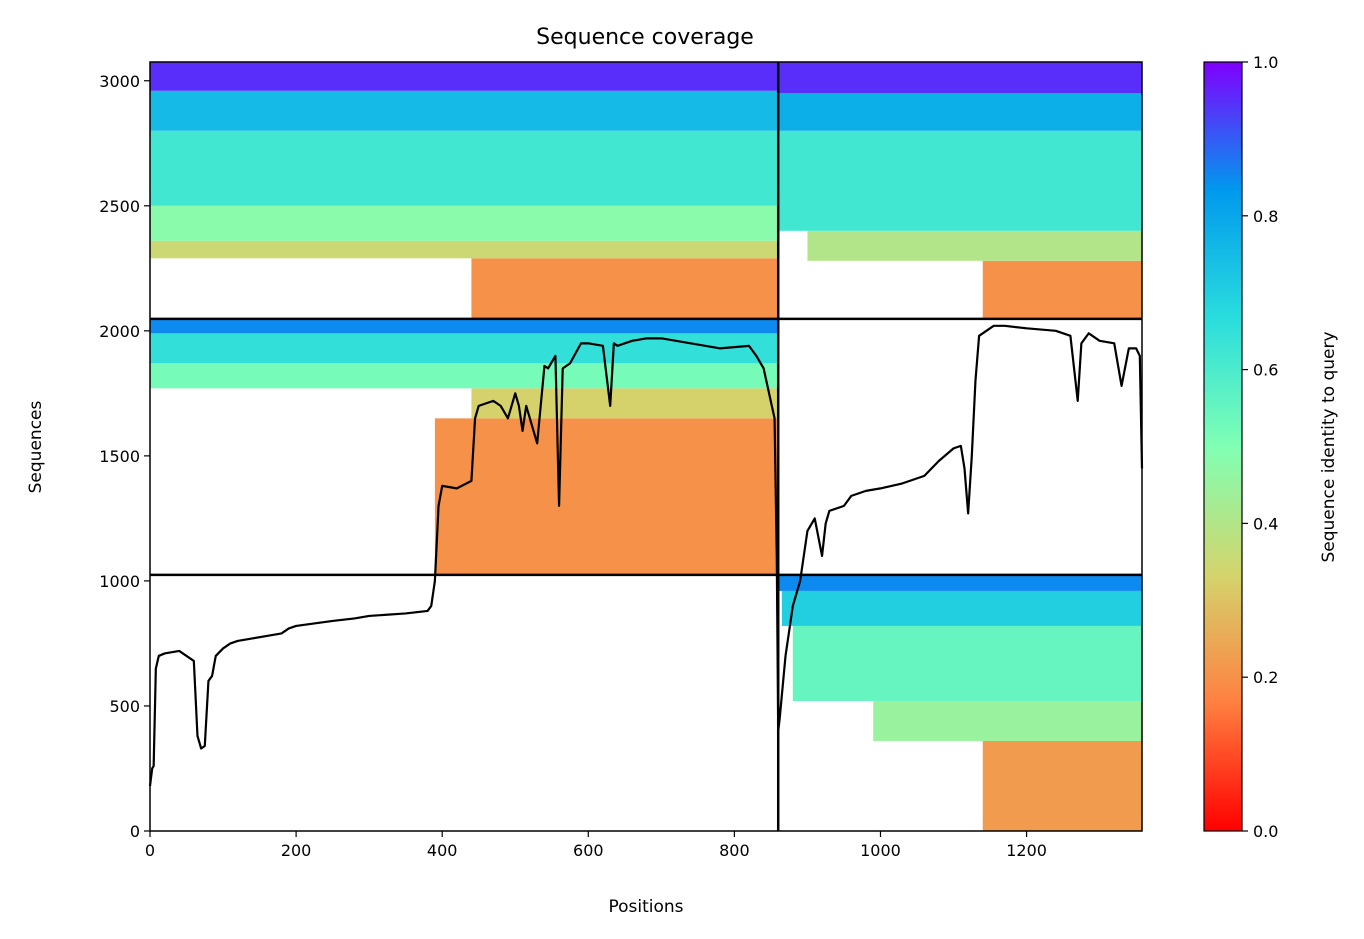 Image resolution: width=1364 pixels, height=939 pixels. I want to click on colorbar-tick-label: 0.2, so click(1265, 677).